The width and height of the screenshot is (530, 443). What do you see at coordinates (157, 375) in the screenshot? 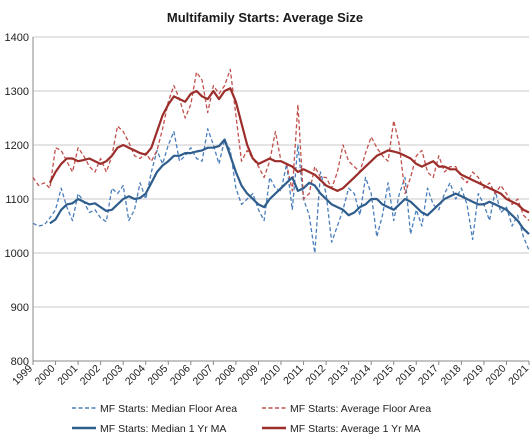
I see `x-tick-label: 2005` at bounding box center [157, 375].